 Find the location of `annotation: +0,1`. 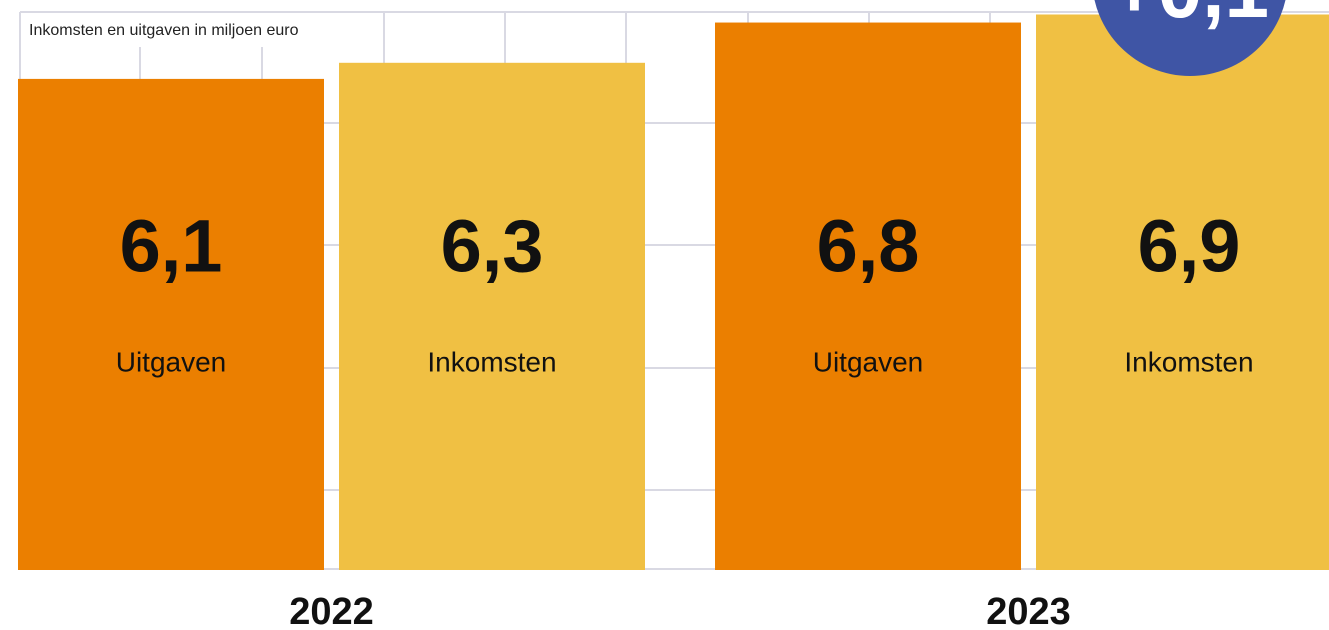

annotation: +0,1 is located at coordinates (1190, 17).